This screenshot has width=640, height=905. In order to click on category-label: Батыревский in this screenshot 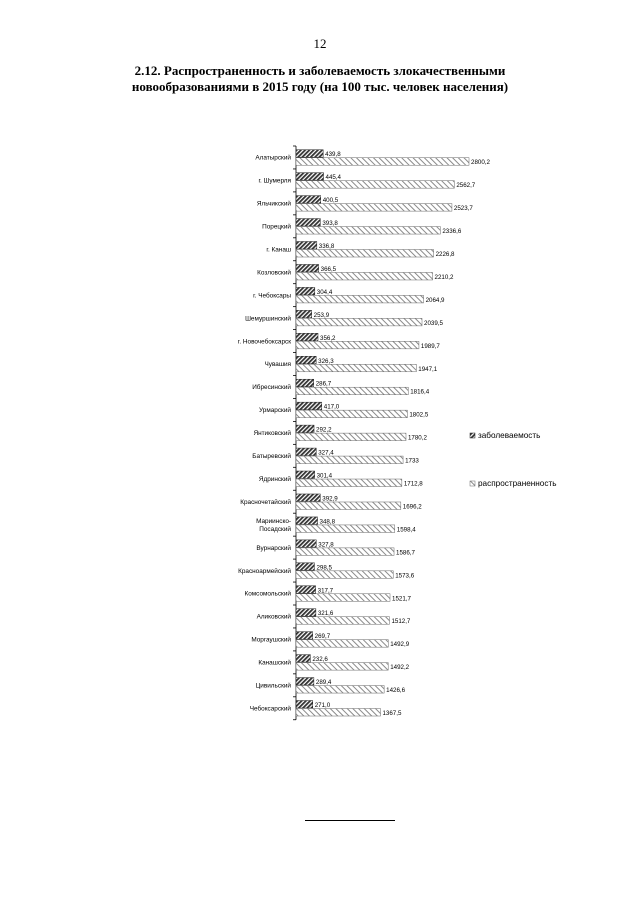, I will do `click(271, 456)`.